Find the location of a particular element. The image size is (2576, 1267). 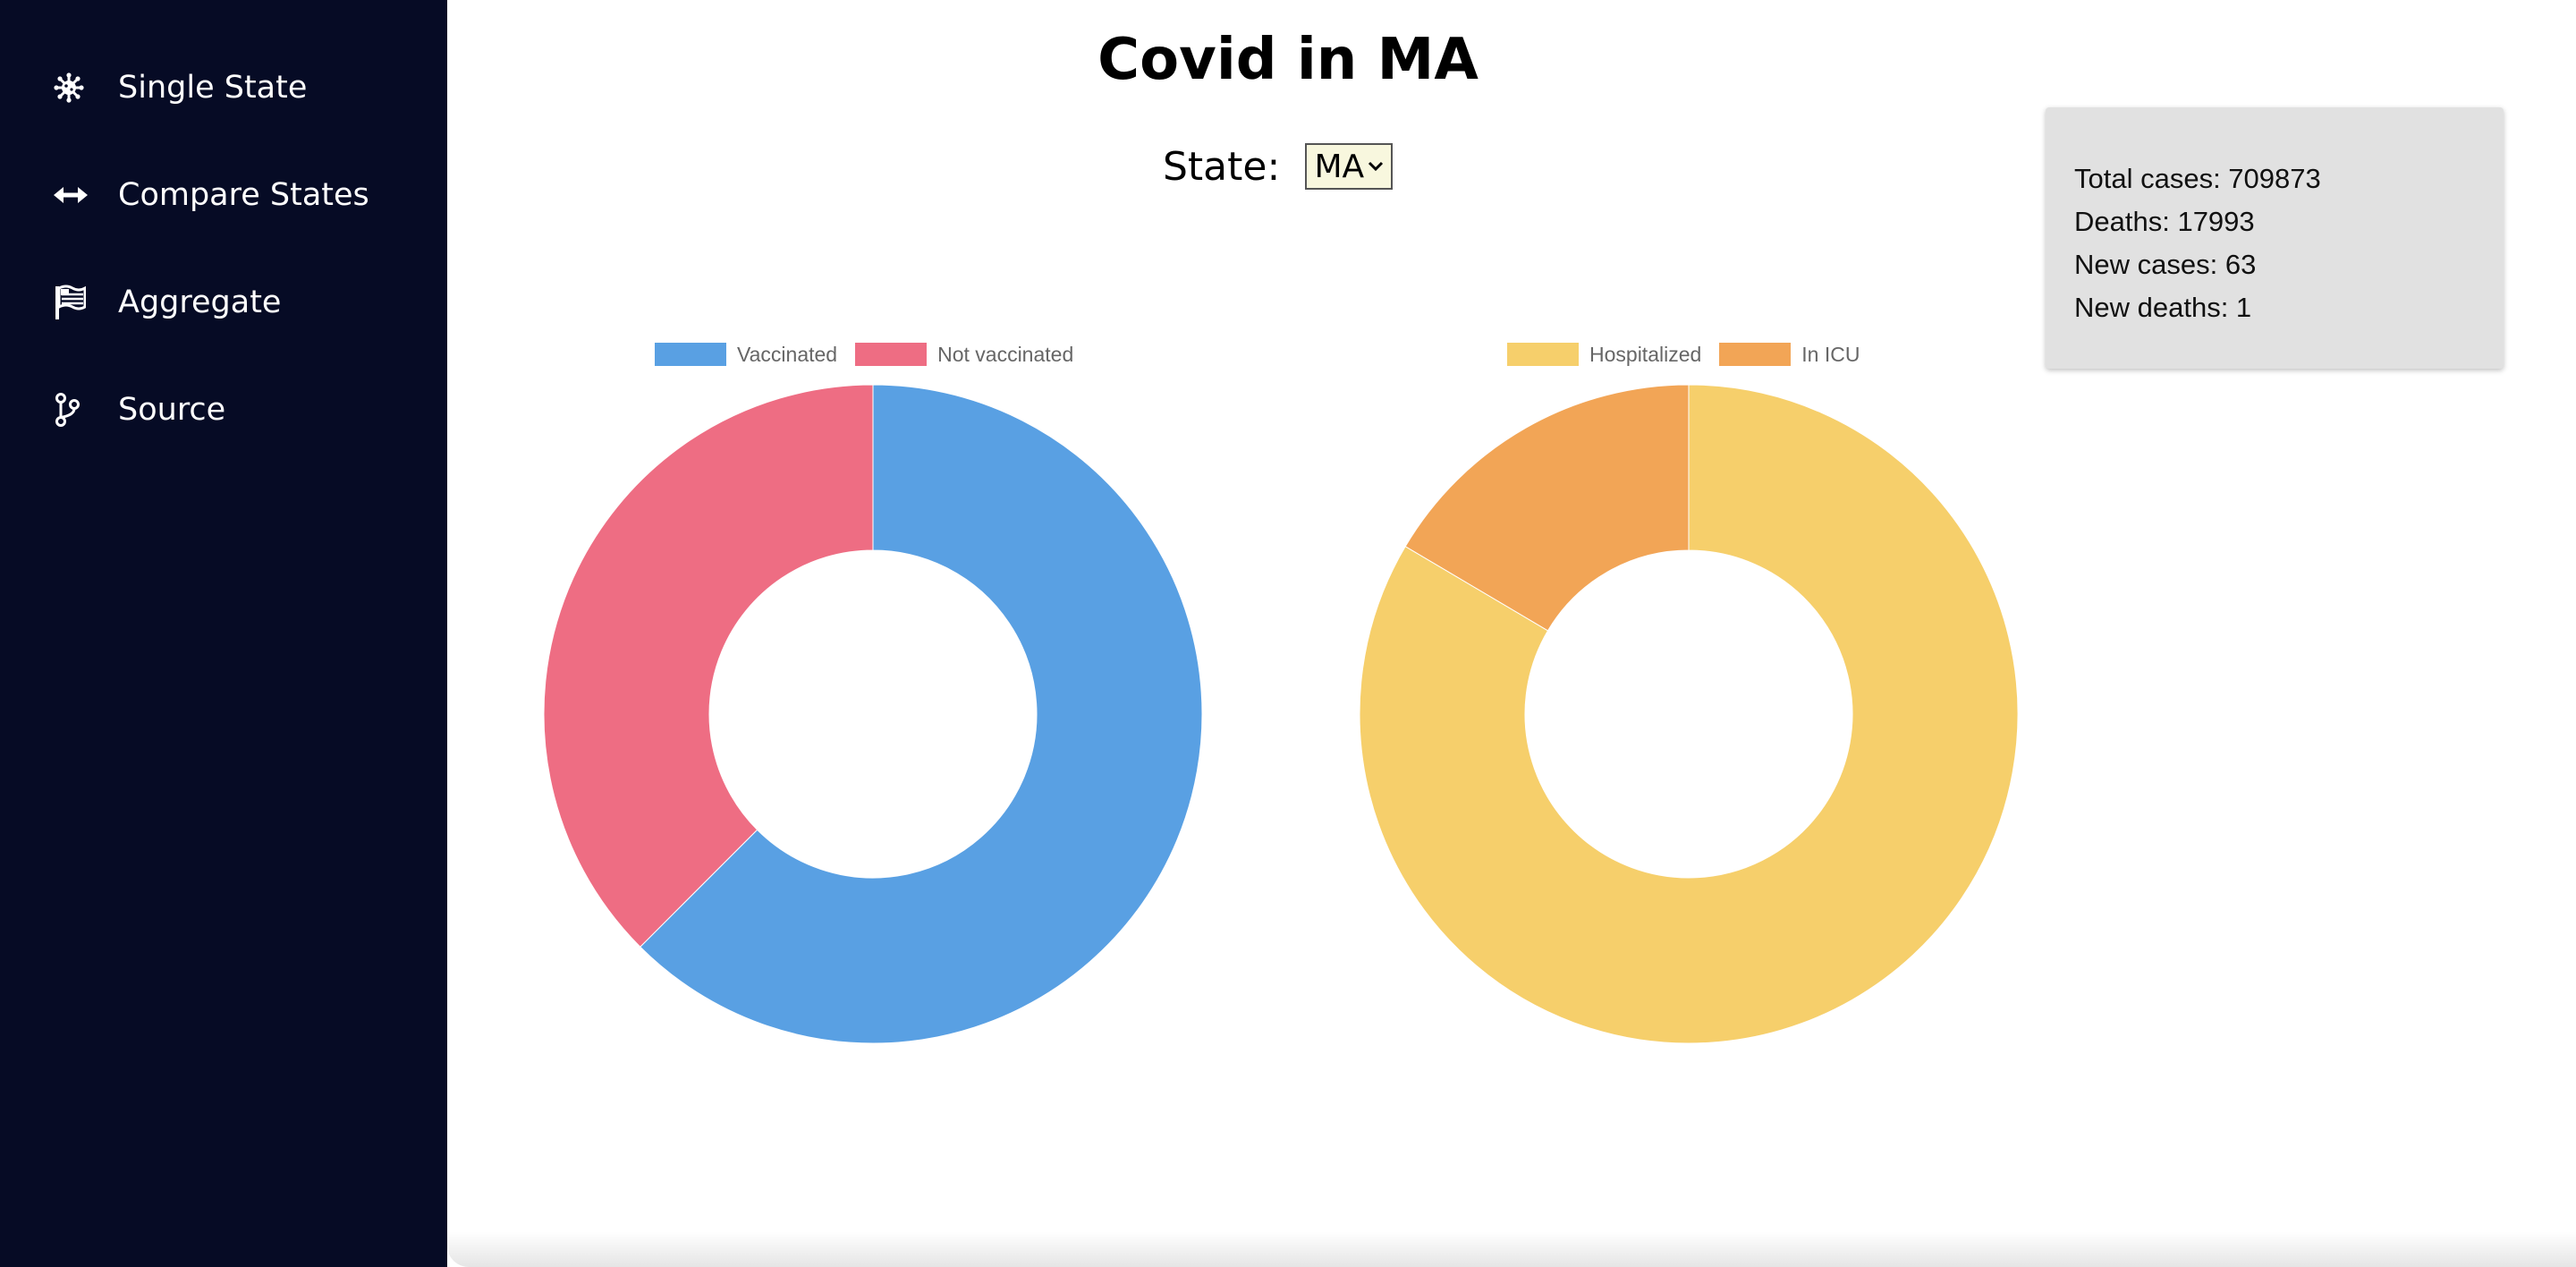

state-selector-row: State: MA is located at coordinates (1278, 166).